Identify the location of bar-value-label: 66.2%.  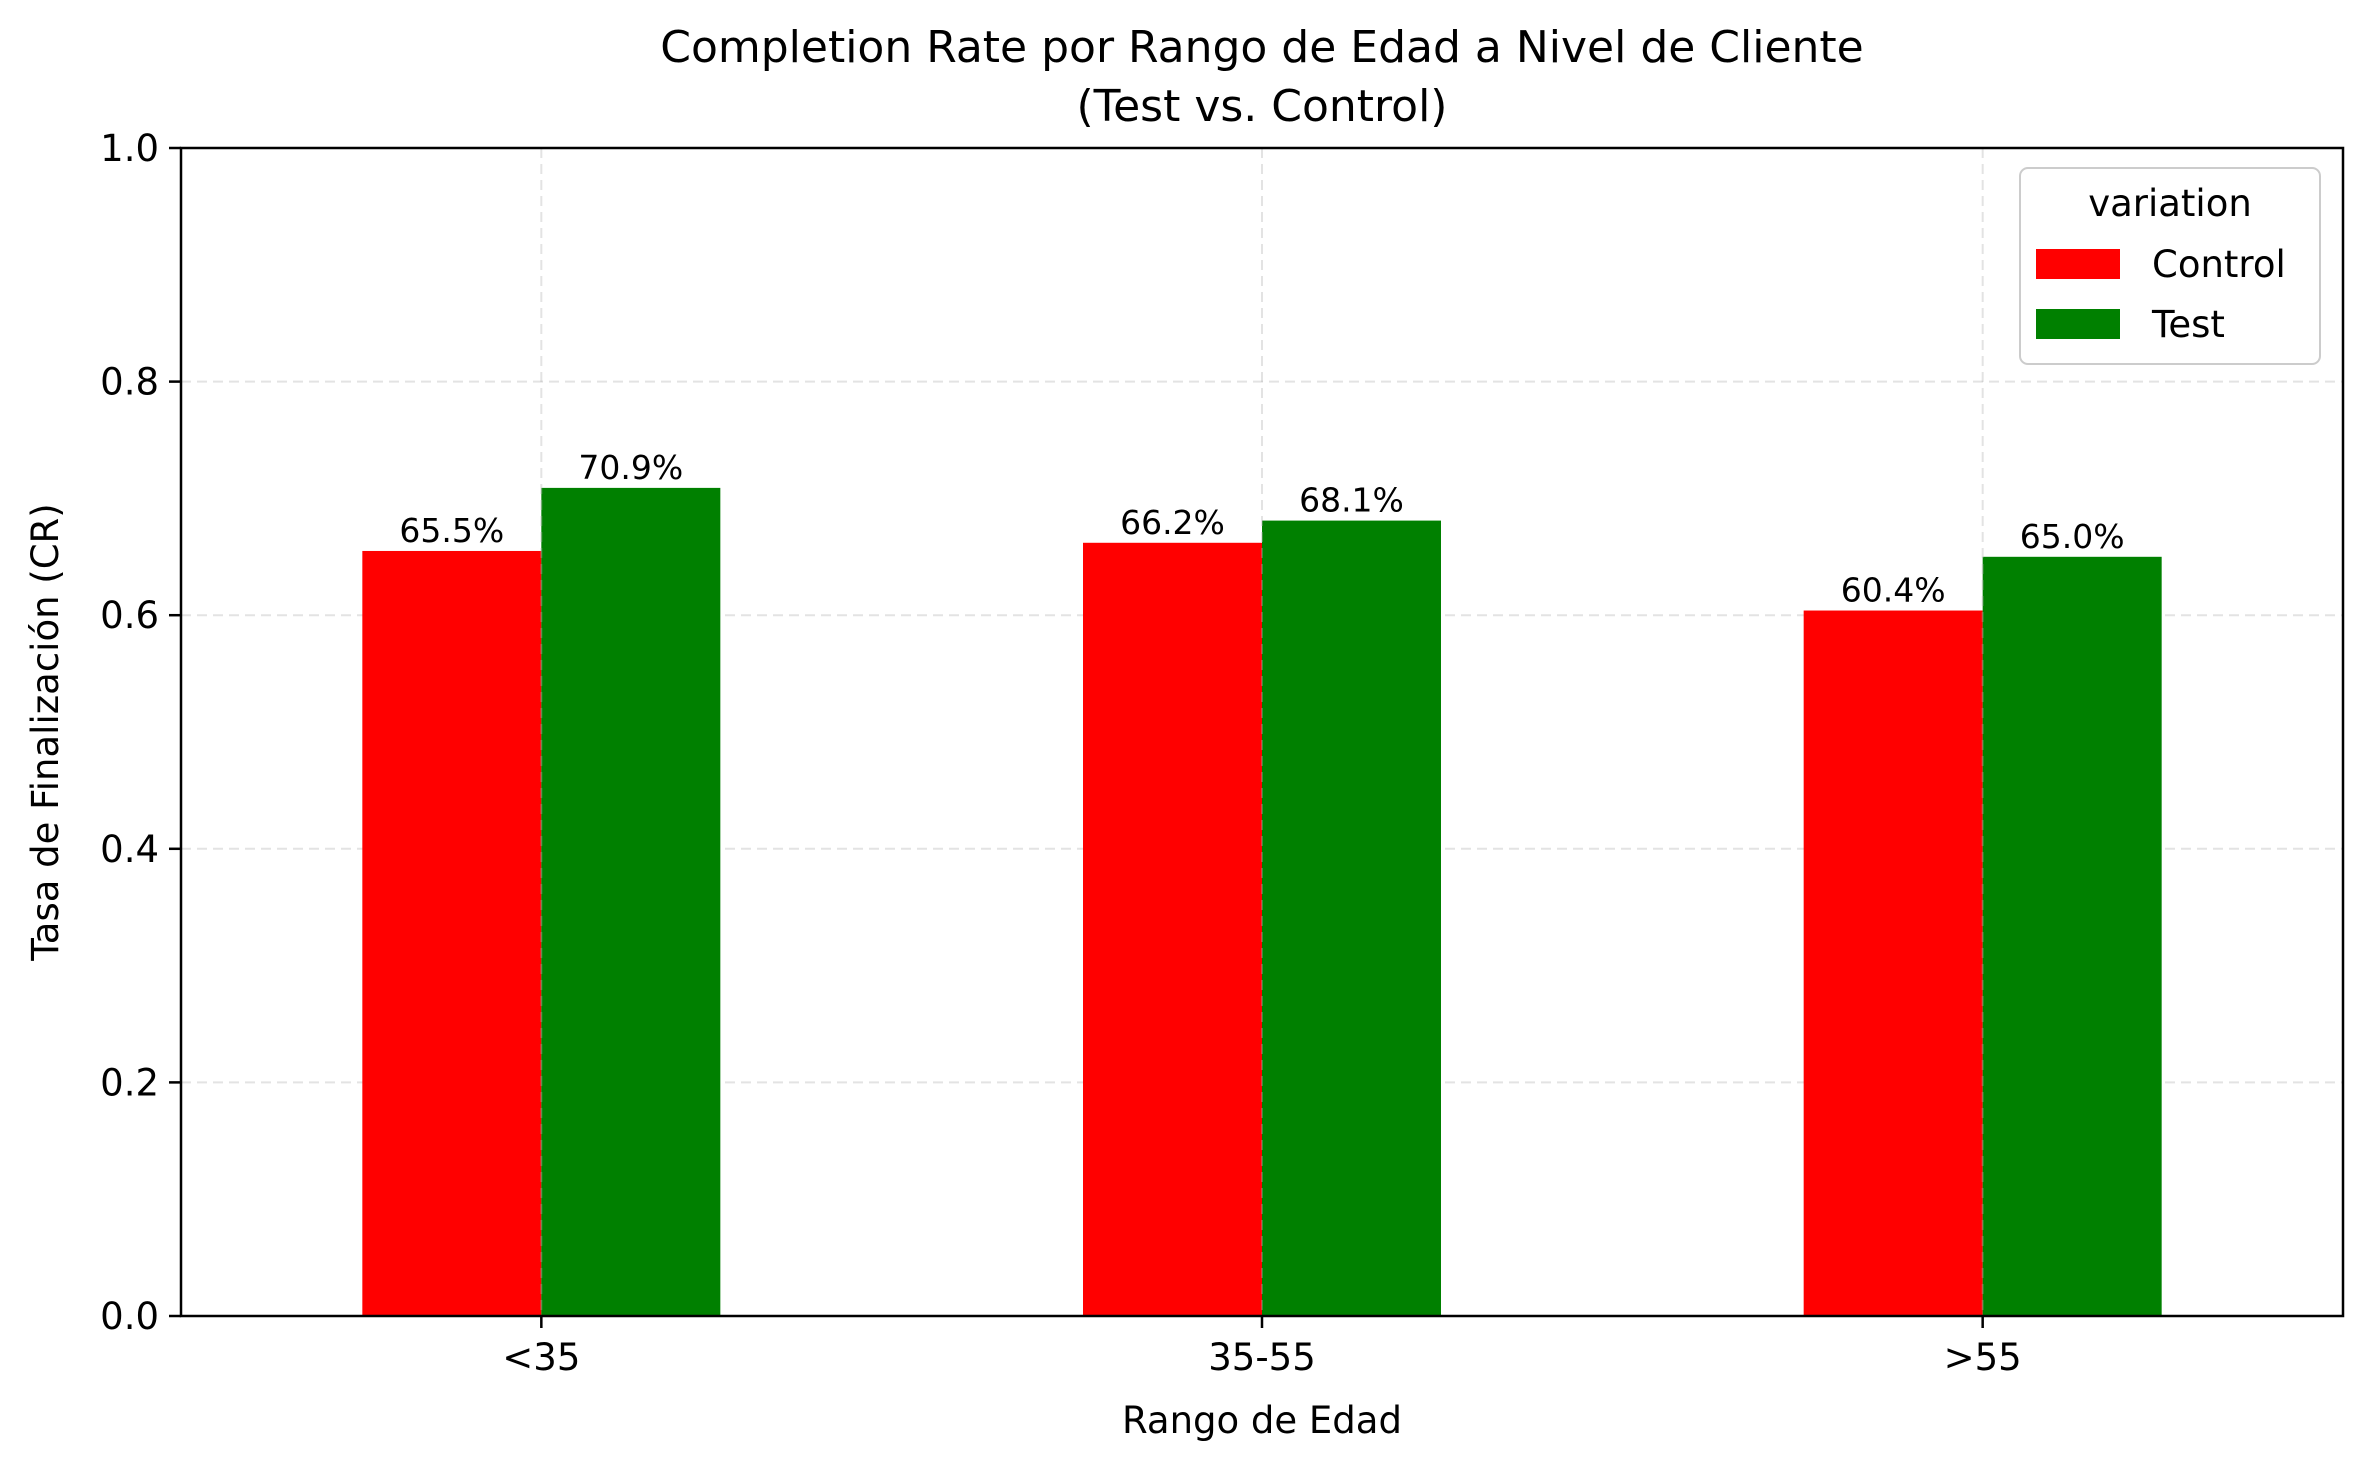
(1172, 522).